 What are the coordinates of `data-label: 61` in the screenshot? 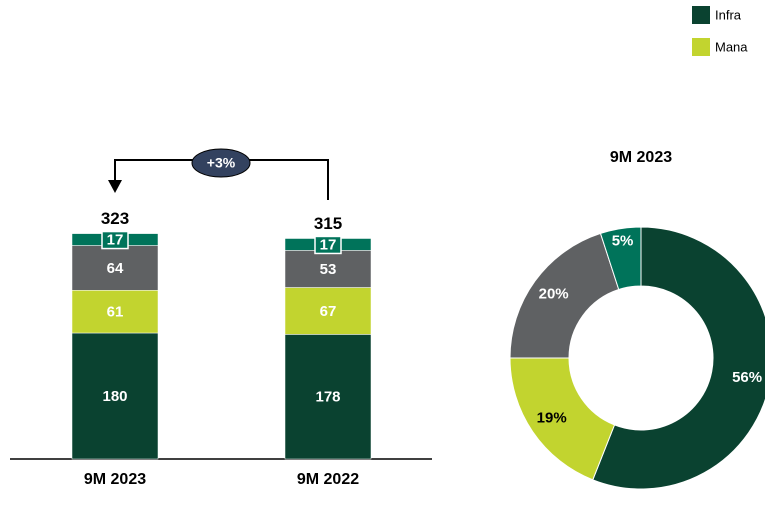 It's located at (115, 312).